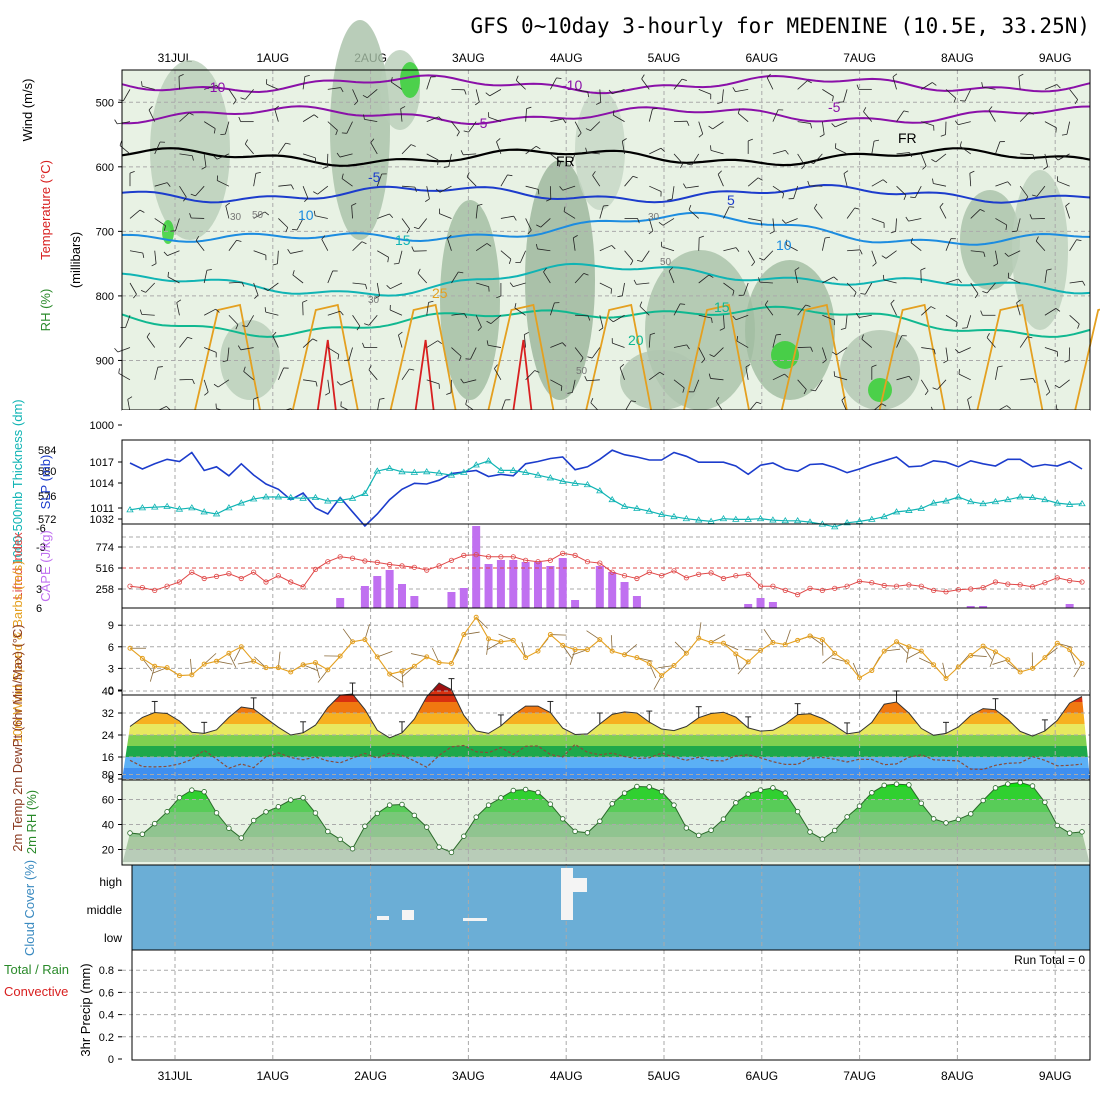  What do you see at coordinates (907, 138) in the screenshot?
I see `contour-label: FR` at bounding box center [907, 138].